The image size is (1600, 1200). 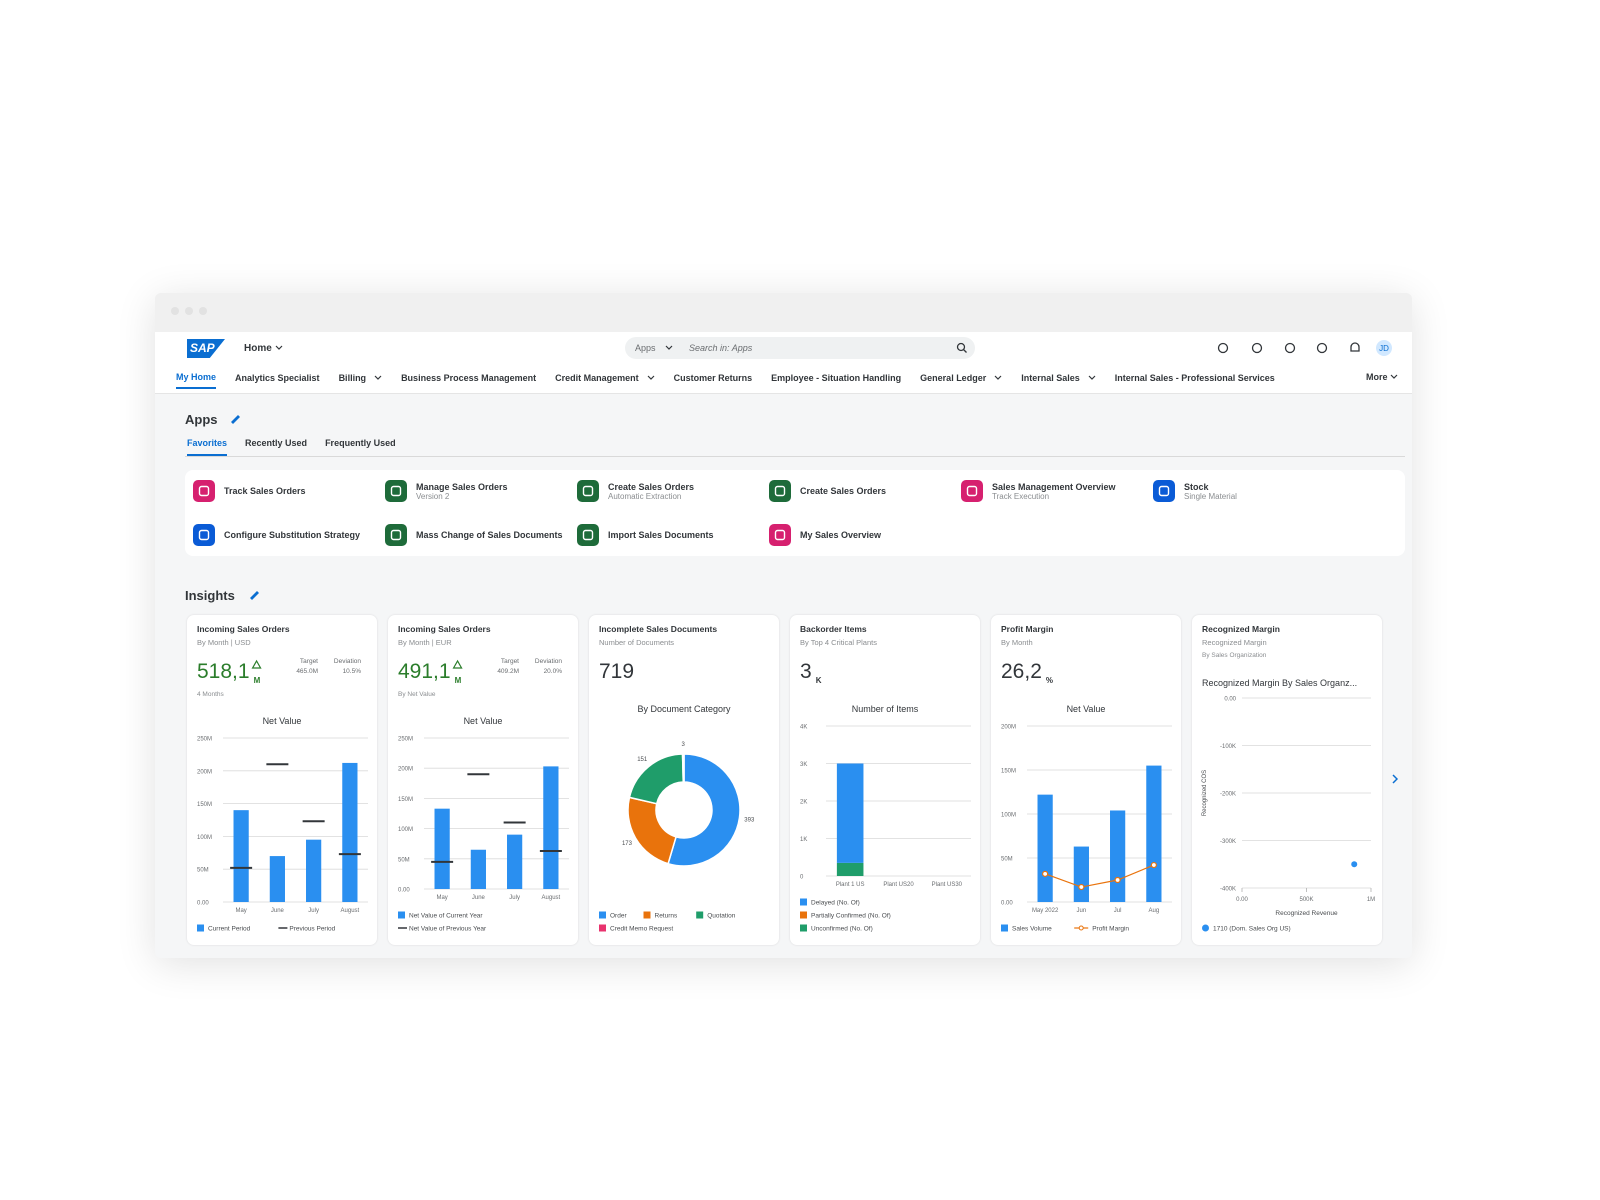 I want to click on tab-label: Internal Sales - Professional Services, so click(x=1194, y=378).